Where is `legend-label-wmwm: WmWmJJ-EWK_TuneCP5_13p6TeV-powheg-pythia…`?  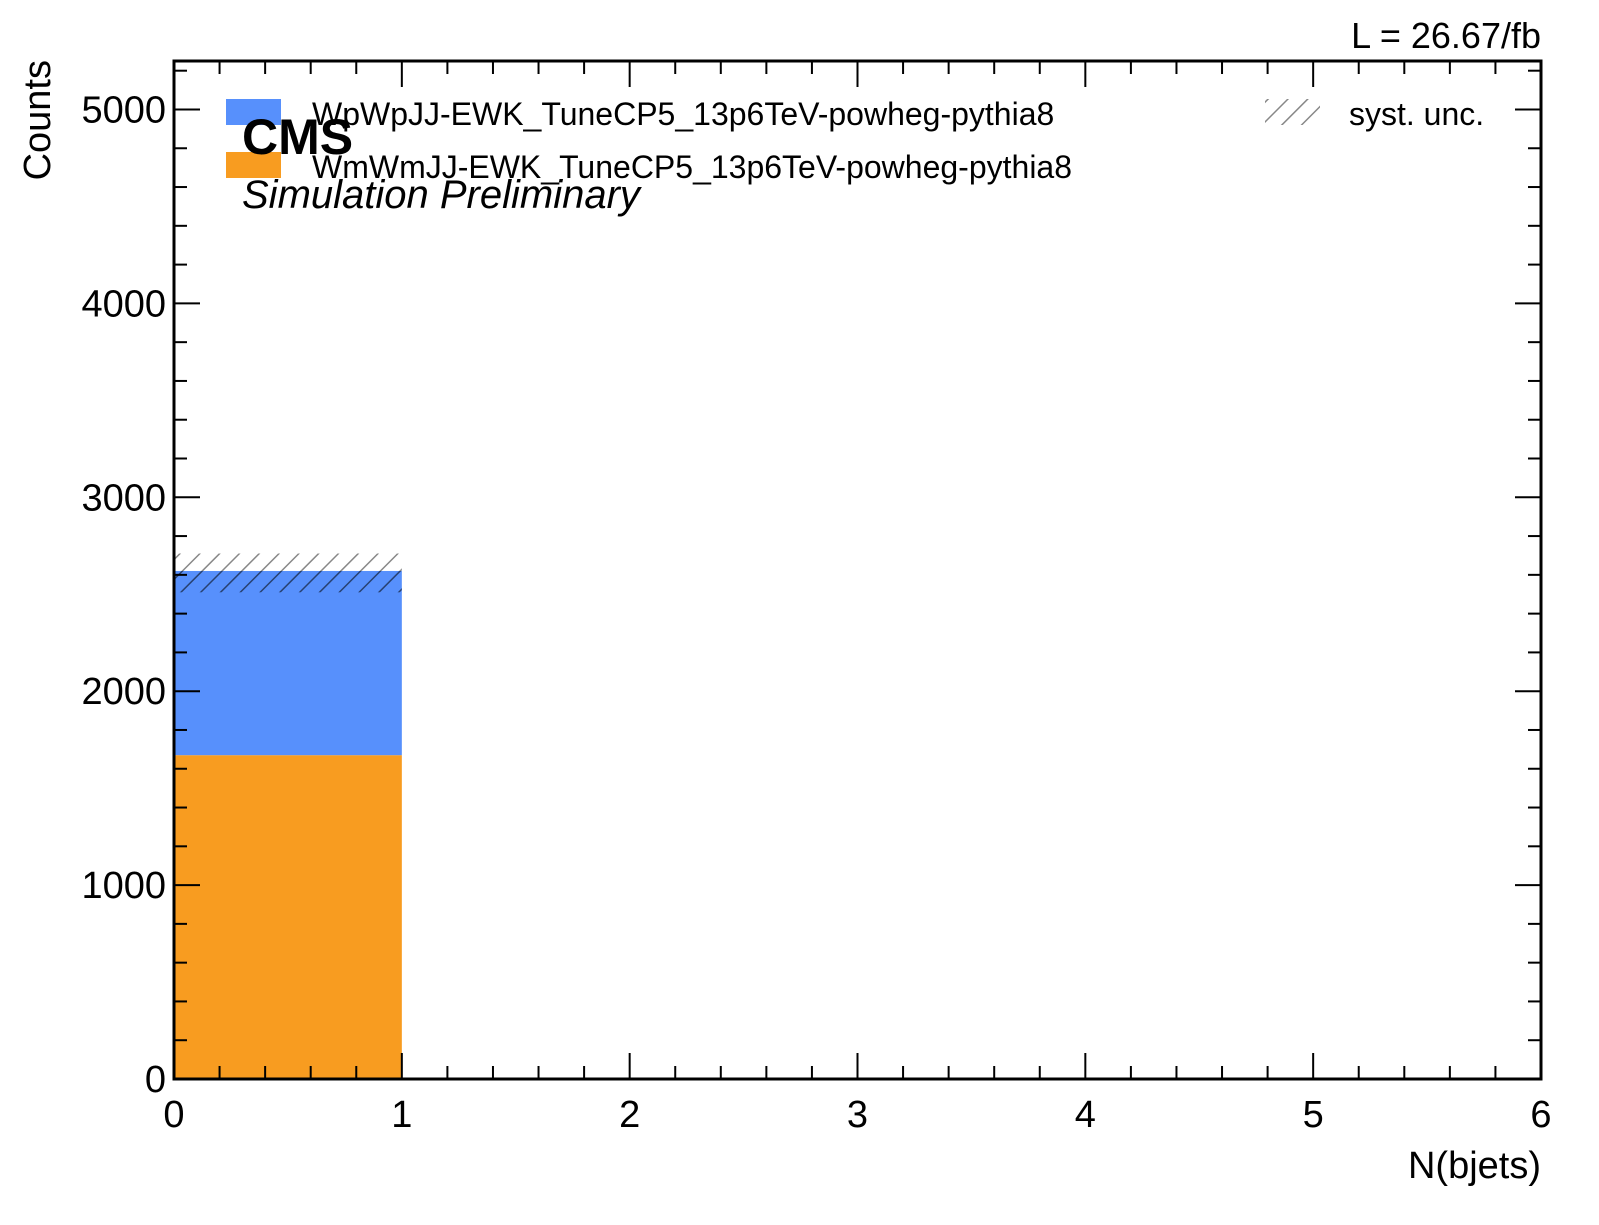
legend-label-wmwm: WmWmJJ-EWK_TuneCP5_13p6TeV-powheg-pythia… is located at coordinates (692, 167).